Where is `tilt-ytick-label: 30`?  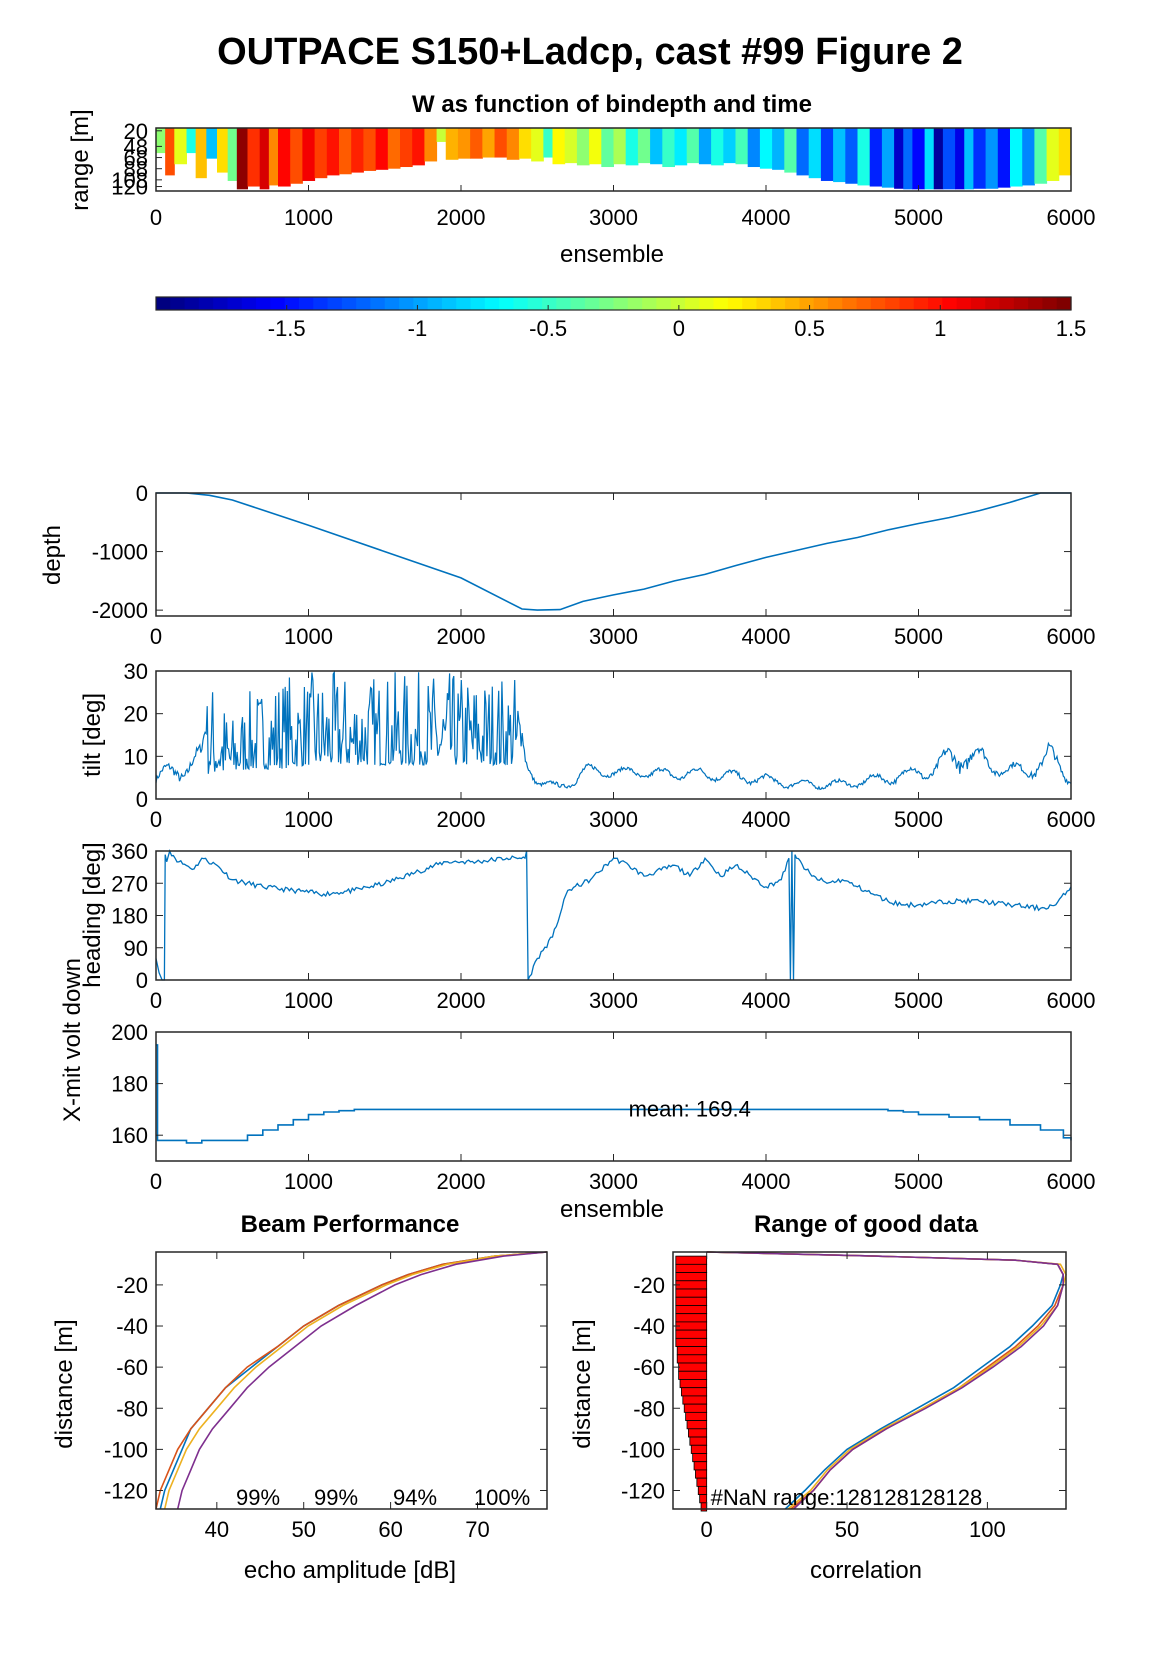 tilt-ytick-label: 30 is located at coordinates (136, 671).